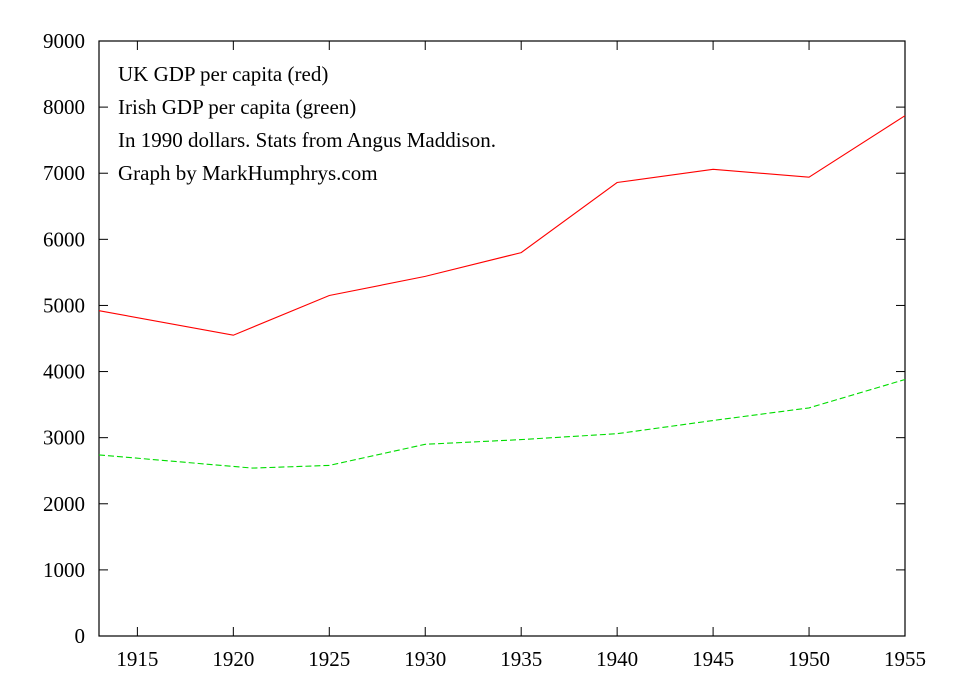 This screenshot has height=698, width=966. What do you see at coordinates (329, 659) in the screenshot?
I see `x-tick-label: 1925` at bounding box center [329, 659].